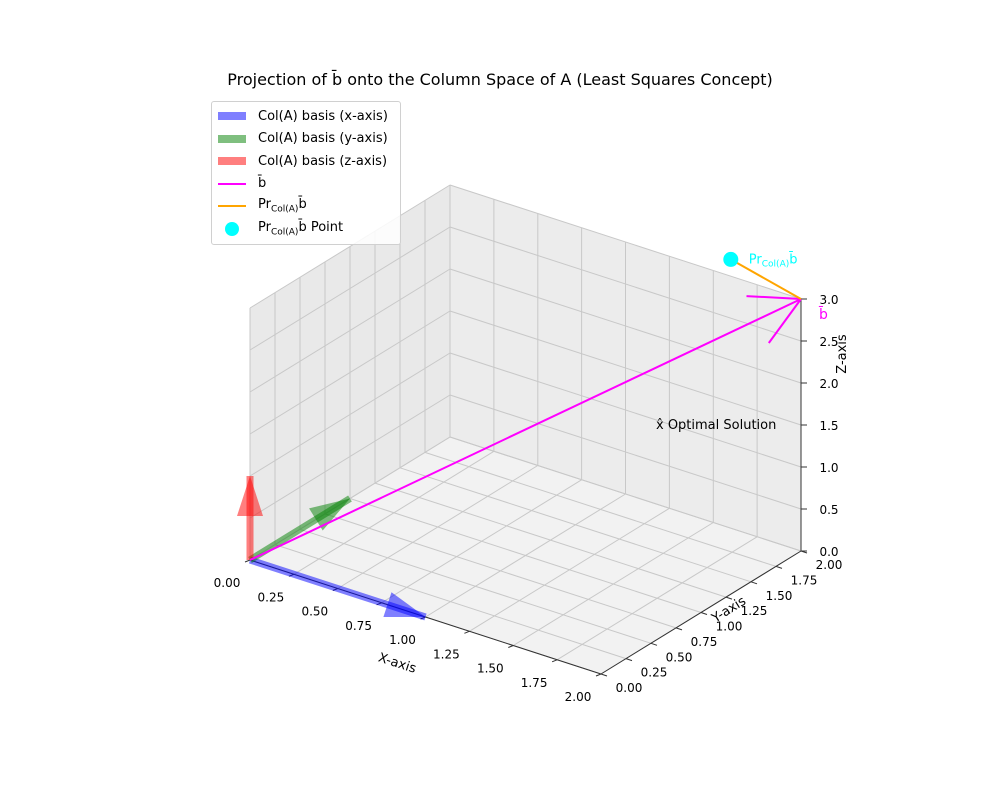 This screenshot has height=800, width=1000. Describe the element at coordinates (779, 596) in the screenshot. I see `y-tick-label: 1.50` at that location.